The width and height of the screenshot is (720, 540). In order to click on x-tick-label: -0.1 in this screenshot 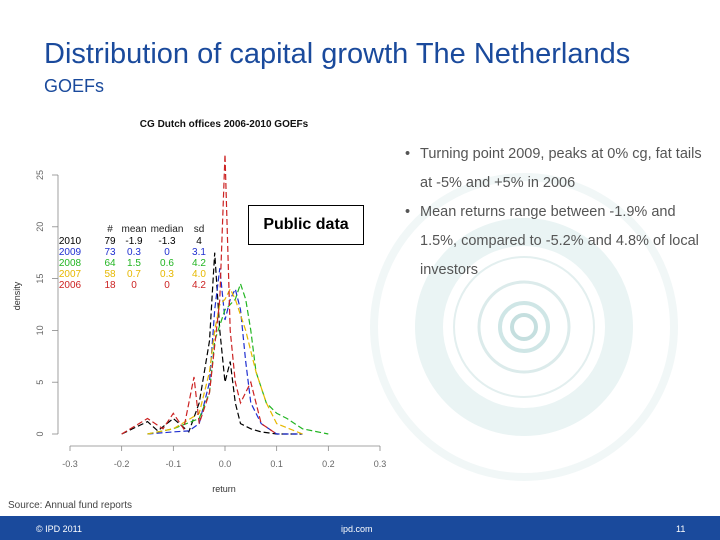, I will do `click(174, 464)`.